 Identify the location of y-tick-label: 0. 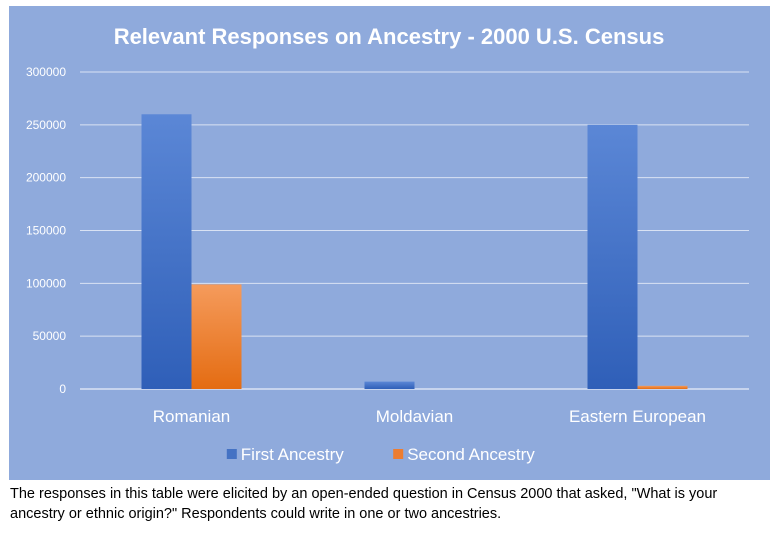
(62, 389).